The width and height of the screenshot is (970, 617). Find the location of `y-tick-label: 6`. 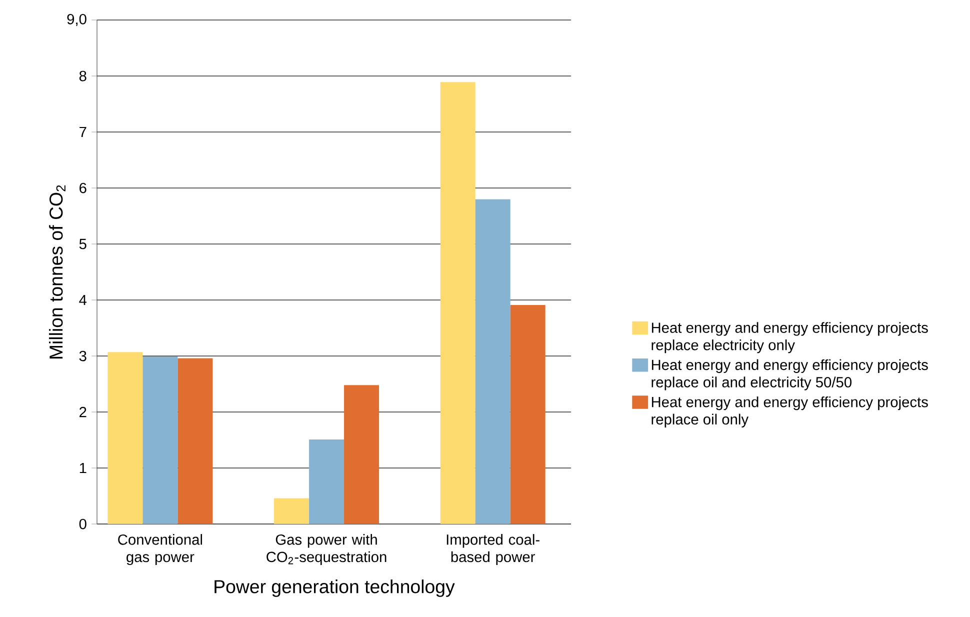

y-tick-label: 6 is located at coordinates (83, 188).